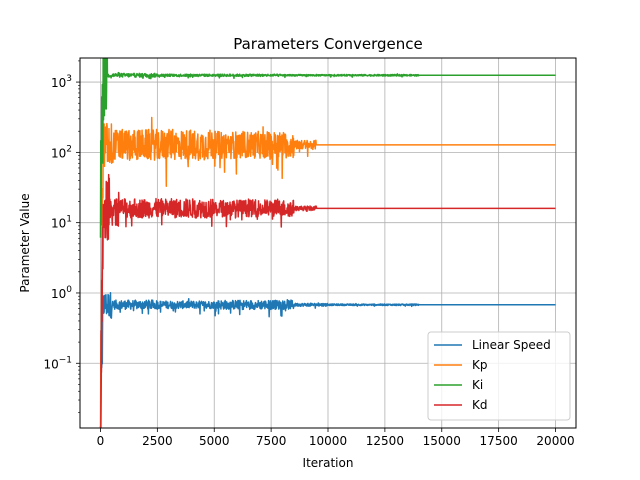 The width and height of the screenshot is (640, 480). I want to click on legend-box, so click(499, 376).